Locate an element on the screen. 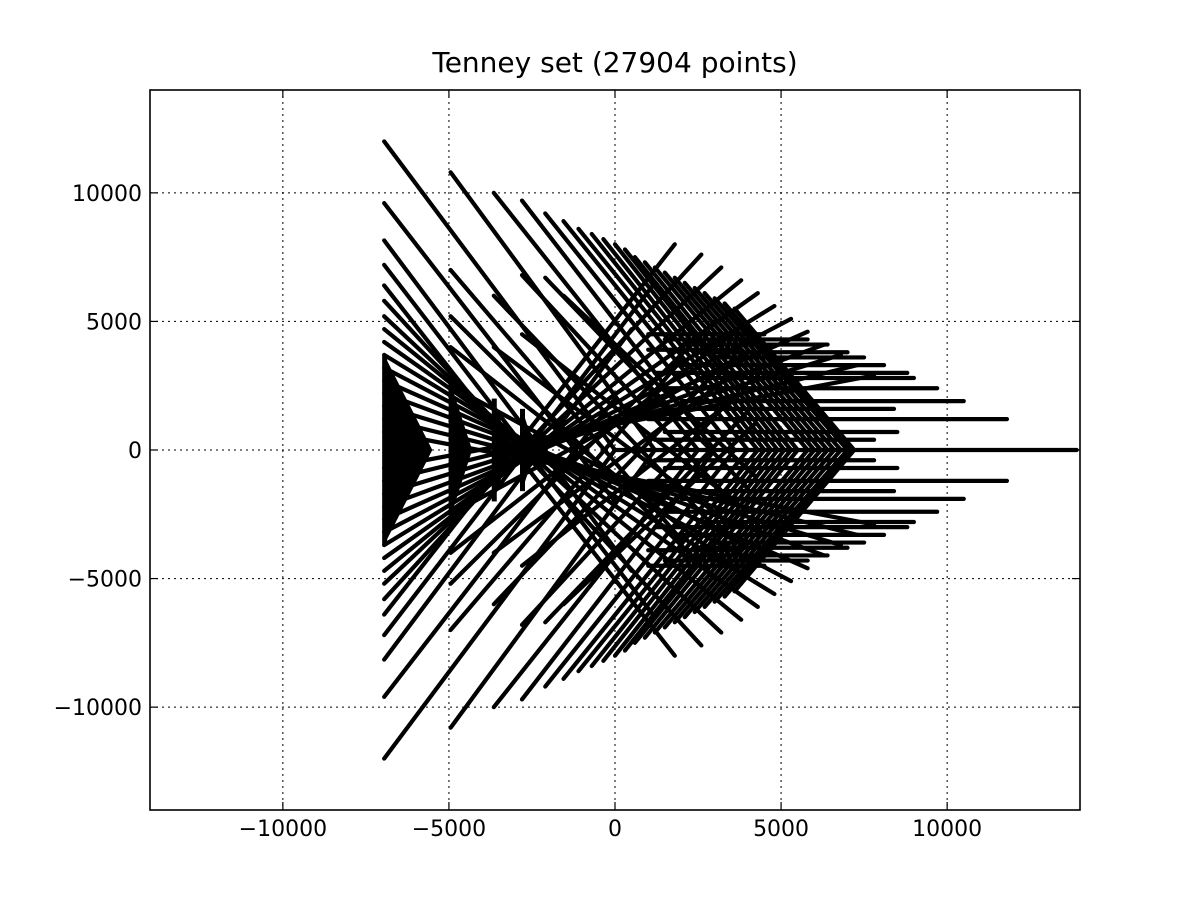  chart-title: Tenney set (27904 points) is located at coordinates (614, 62).